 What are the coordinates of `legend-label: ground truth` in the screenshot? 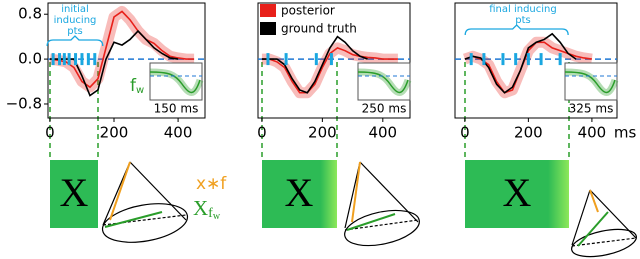 It's located at (319, 29).